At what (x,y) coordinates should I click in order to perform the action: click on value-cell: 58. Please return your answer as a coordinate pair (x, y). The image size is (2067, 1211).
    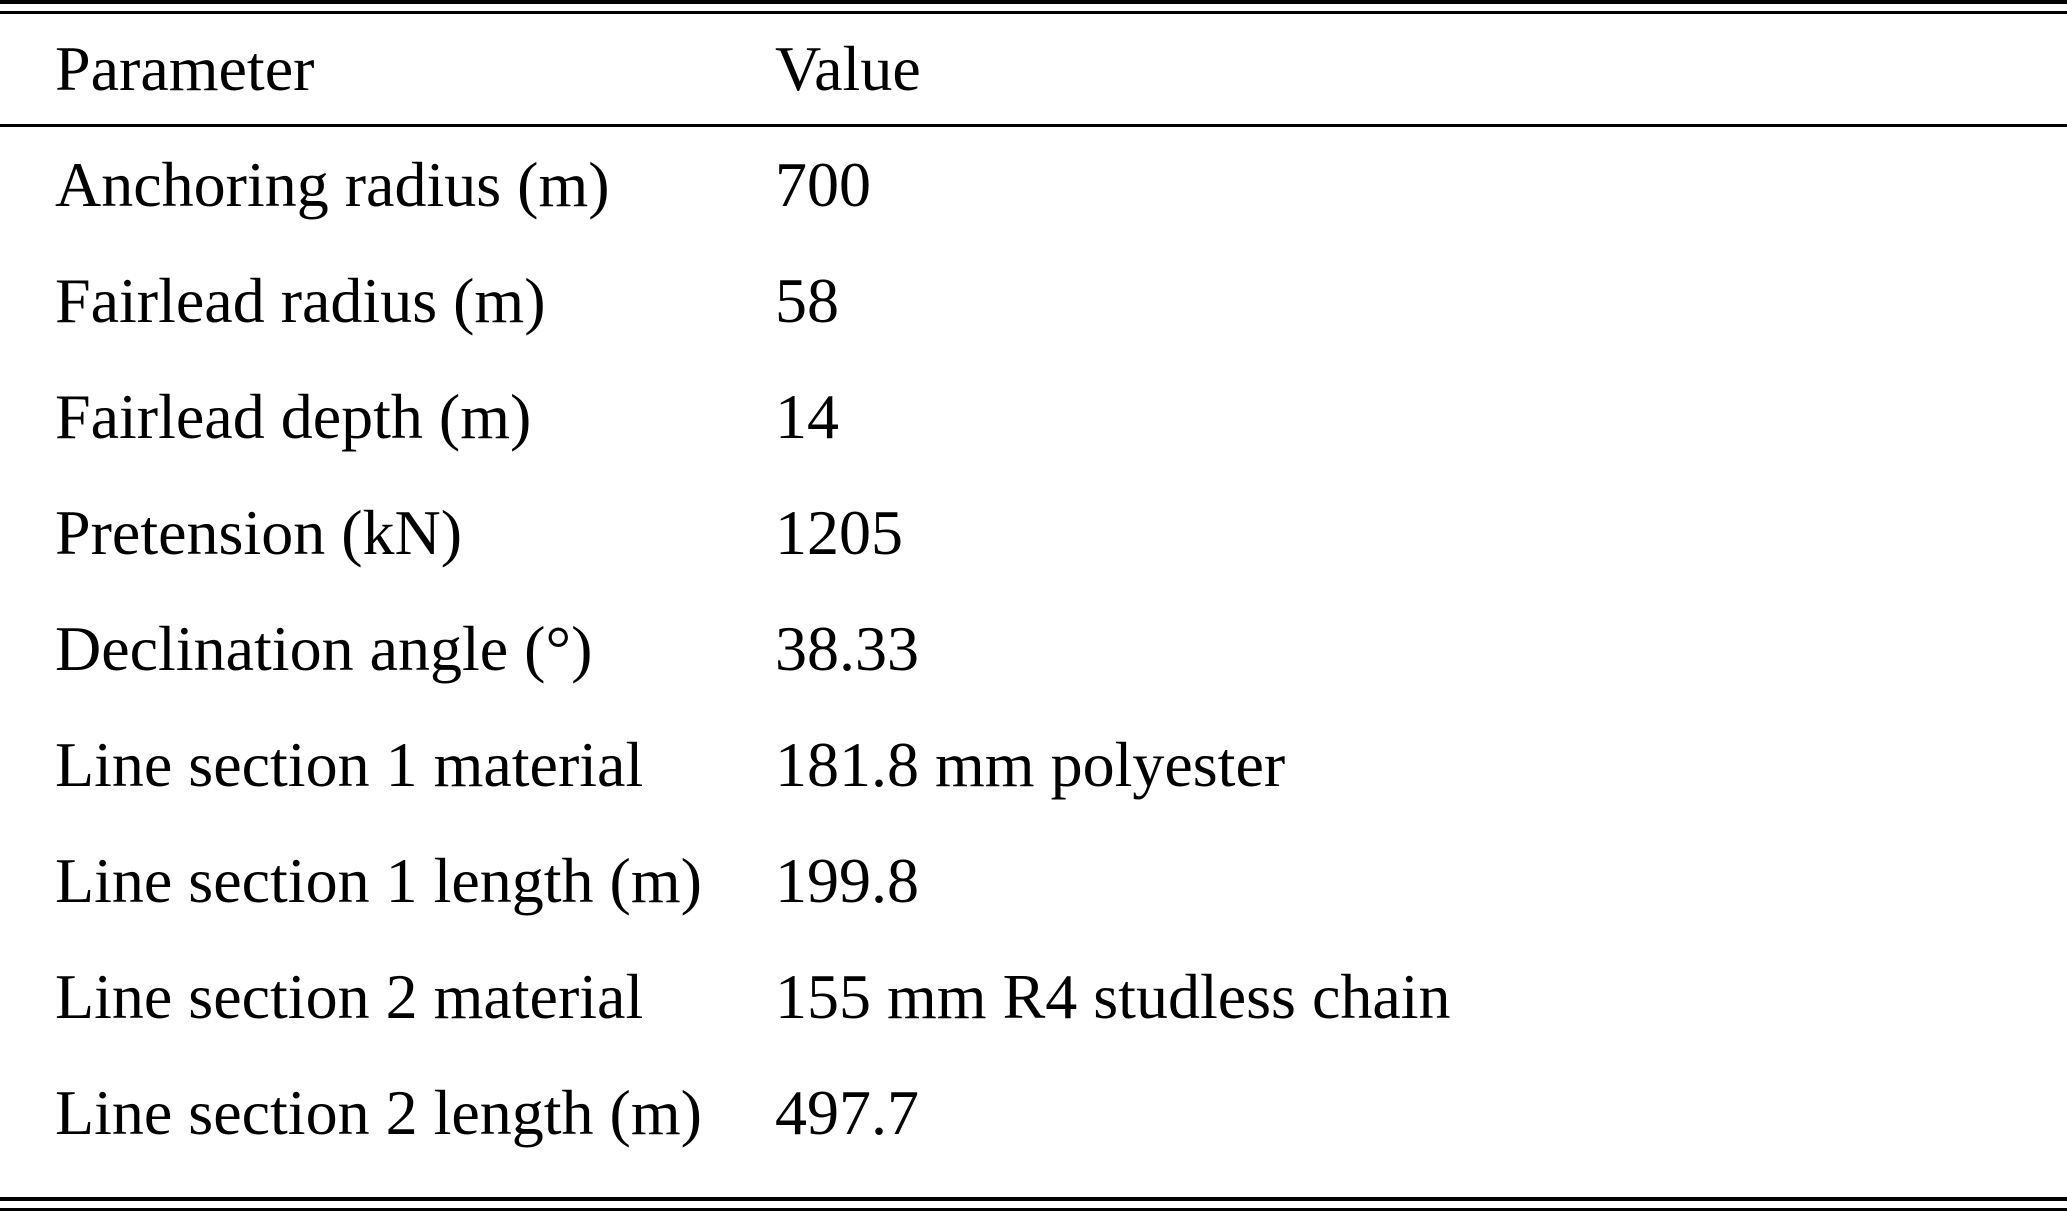
    Looking at the image, I should click on (807, 300).